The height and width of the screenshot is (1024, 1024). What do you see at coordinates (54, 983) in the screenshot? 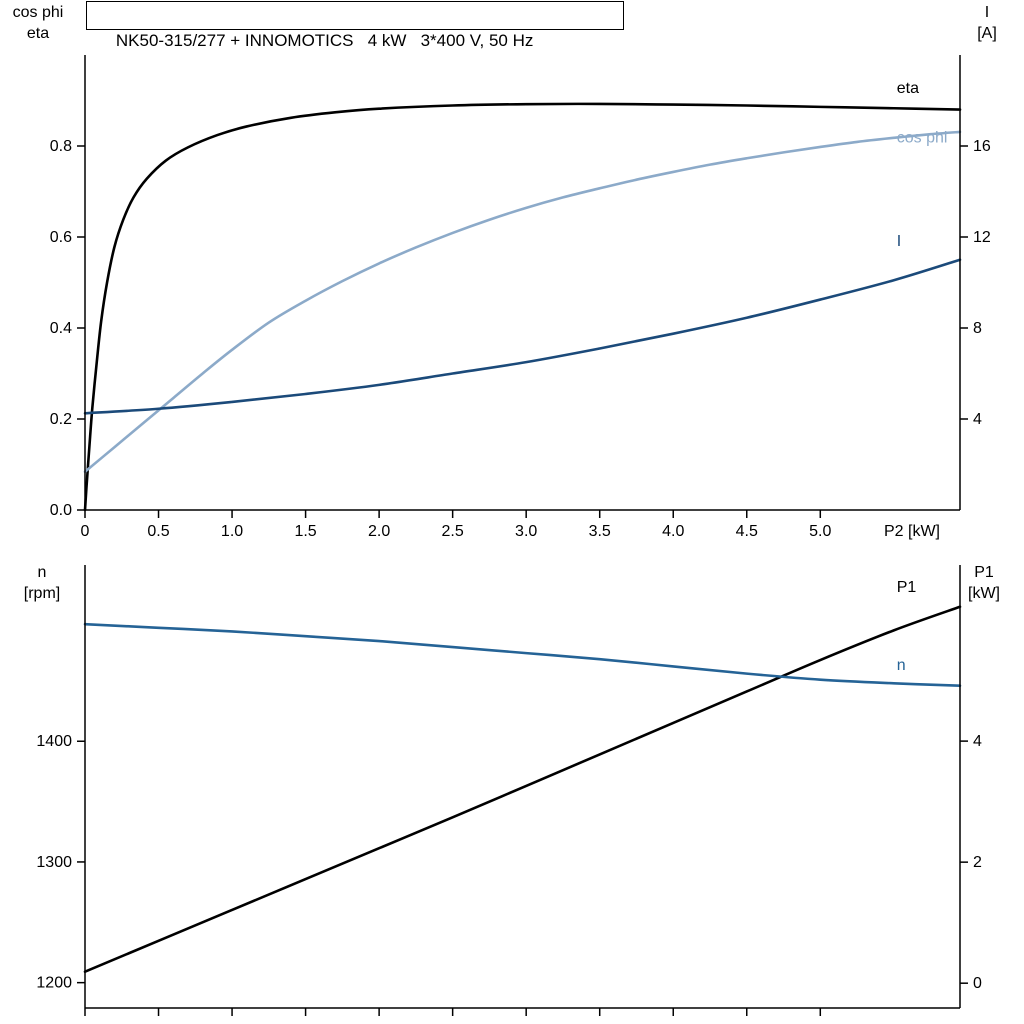
I see `y-left-tick-label: 1200` at bounding box center [54, 983].